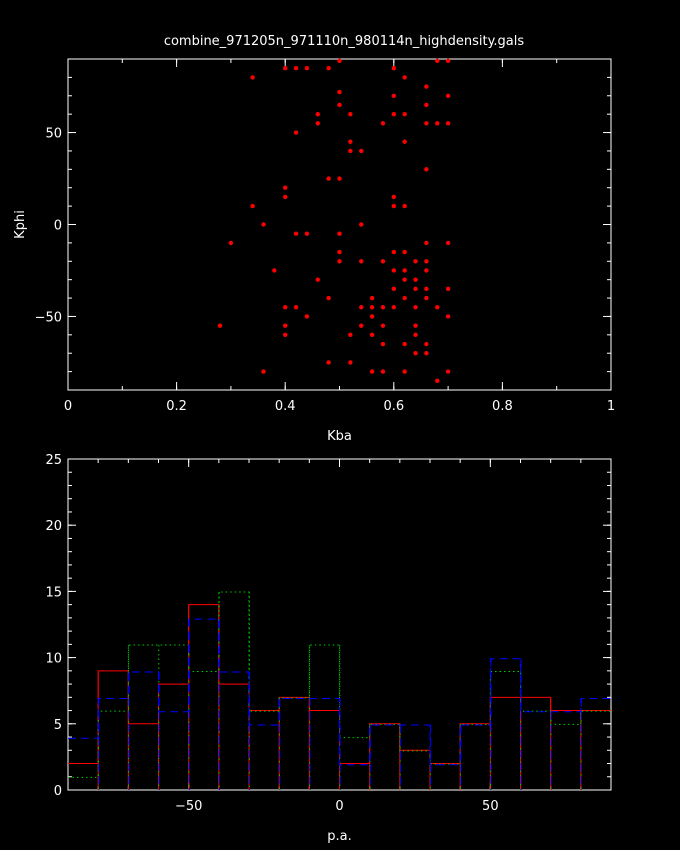 Image resolution: width=680 pixels, height=850 pixels. Describe the element at coordinates (339, 806) in the screenshot. I see `x-tick-label: 0` at that location.